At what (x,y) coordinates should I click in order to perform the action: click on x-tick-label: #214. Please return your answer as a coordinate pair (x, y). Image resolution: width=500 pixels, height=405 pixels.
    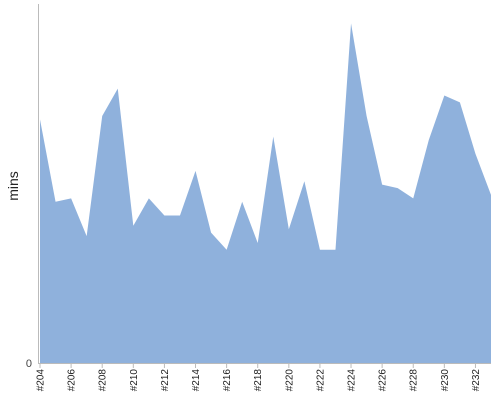
    Looking at the image, I should click on (196, 380).